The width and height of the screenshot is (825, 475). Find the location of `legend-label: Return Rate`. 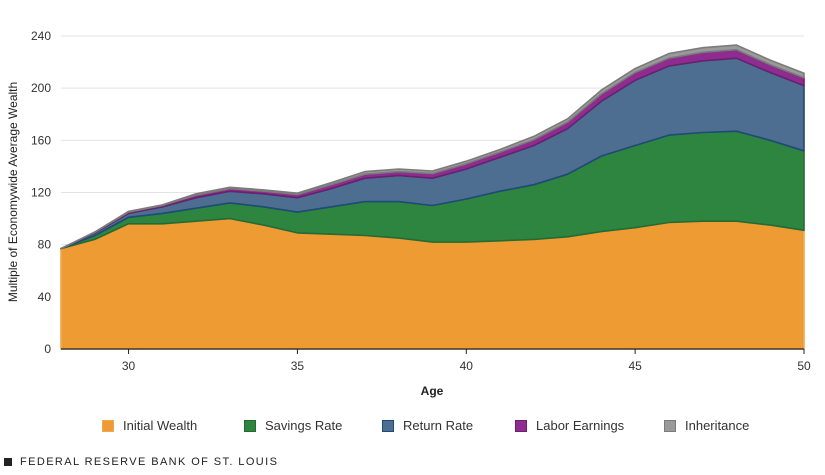

legend-label: Return Rate is located at coordinates (438, 425).